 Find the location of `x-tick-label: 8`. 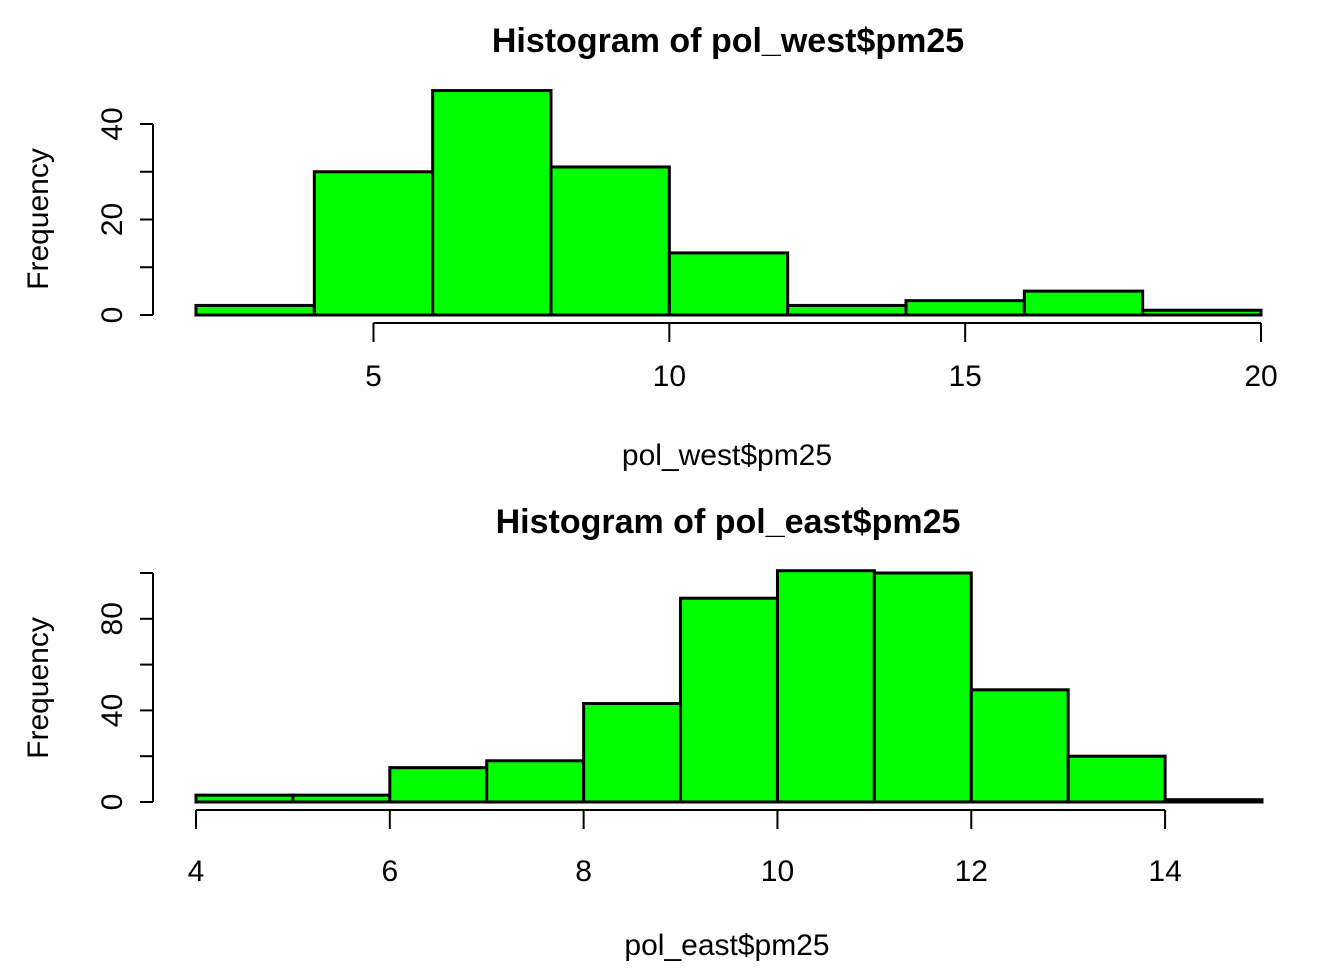

x-tick-label: 8 is located at coordinates (583, 871).